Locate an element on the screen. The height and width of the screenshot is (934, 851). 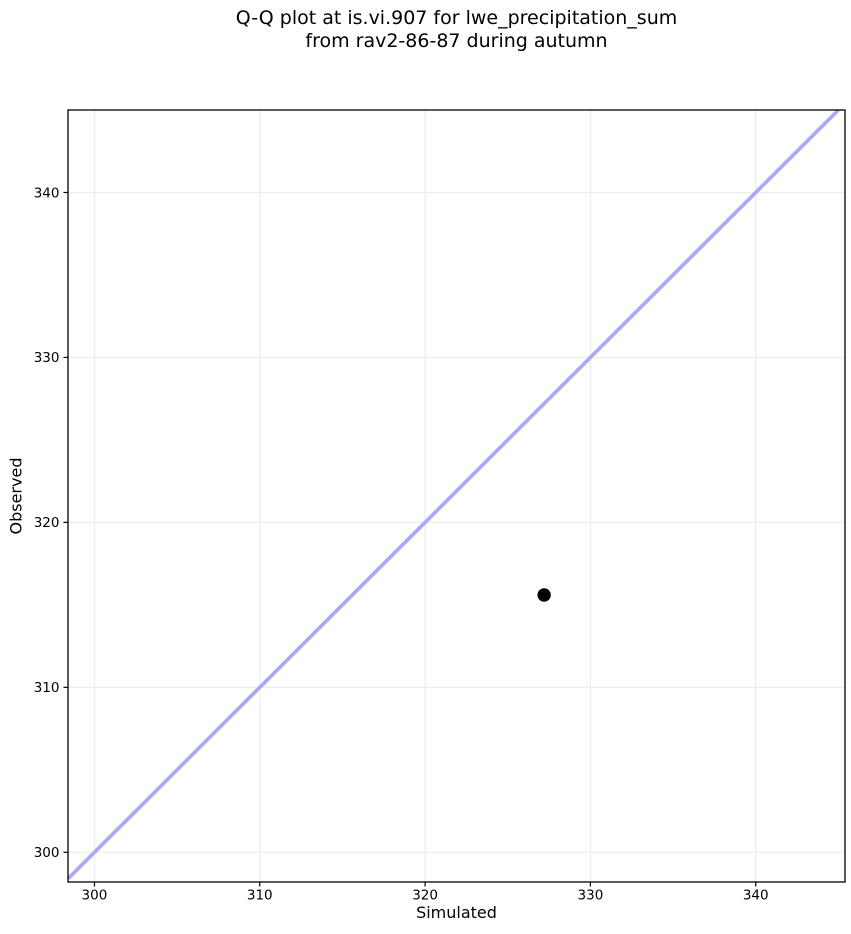
x-tick-label: 330 is located at coordinates (591, 896).